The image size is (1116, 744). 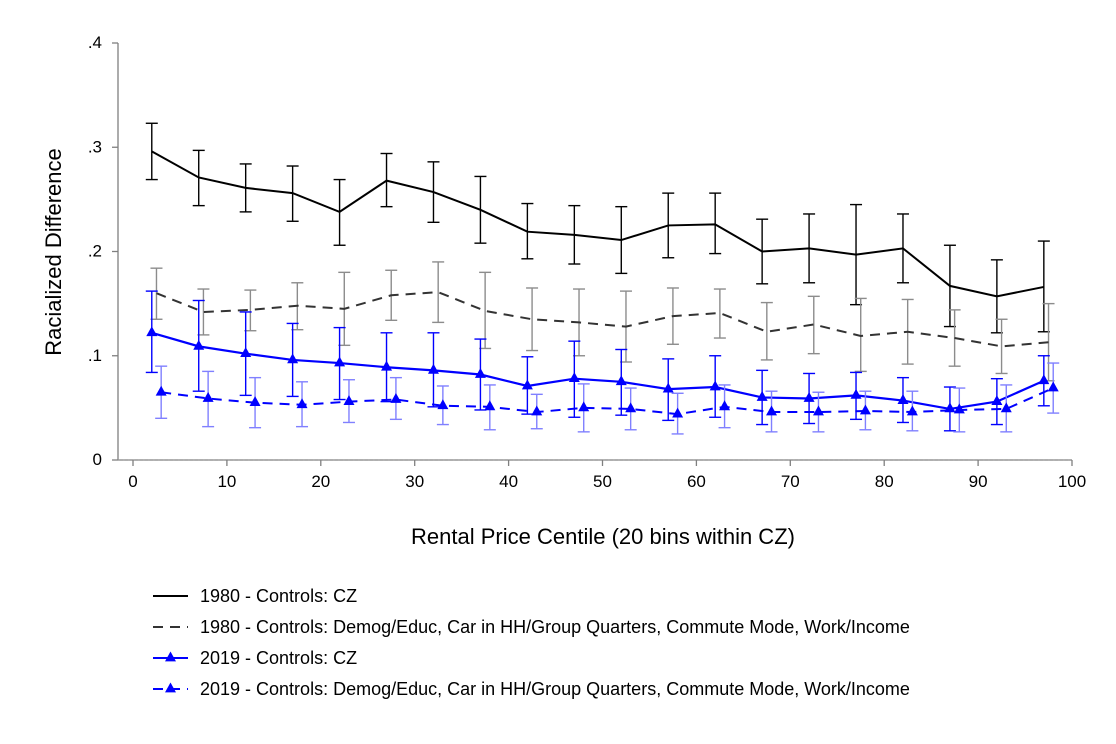 I want to click on y-tick-label: .4, so click(x=95, y=42).